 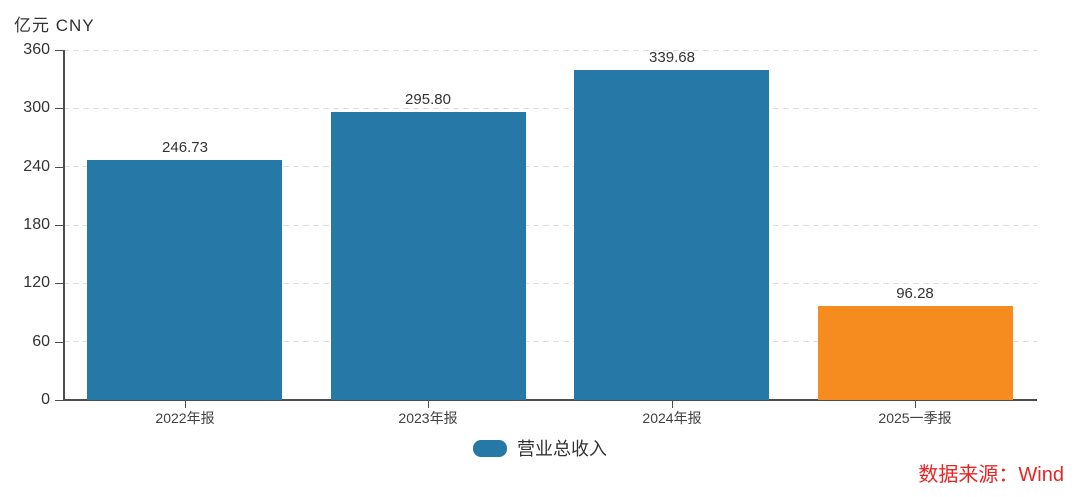 What do you see at coordinates (915, 418) in the screenshot?
I see `x-tick-label-2025一季报: 2025一季报` at bounding box center [915, 418].